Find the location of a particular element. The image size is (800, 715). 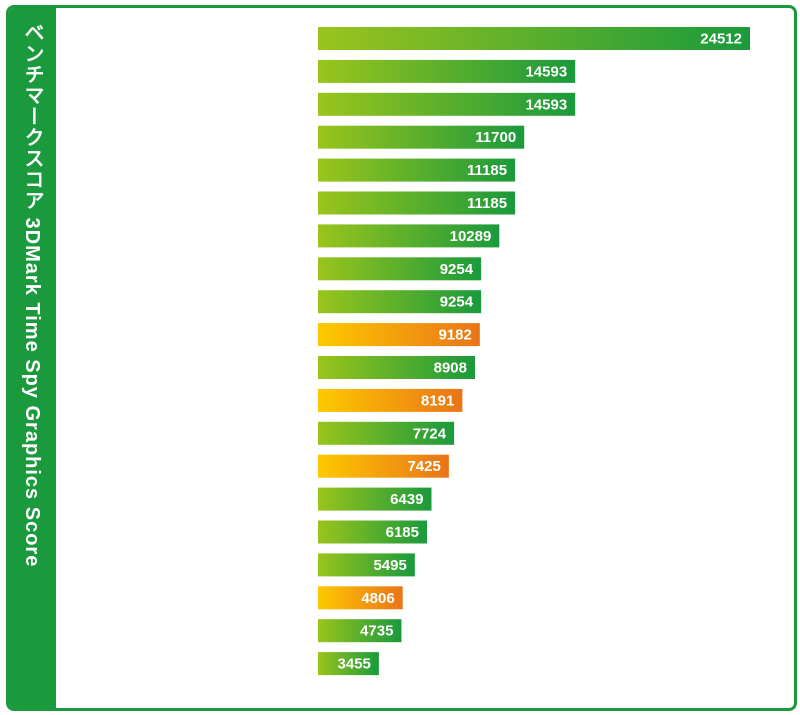

bar-value-label: 4735 is located at coordinates (376, 631).